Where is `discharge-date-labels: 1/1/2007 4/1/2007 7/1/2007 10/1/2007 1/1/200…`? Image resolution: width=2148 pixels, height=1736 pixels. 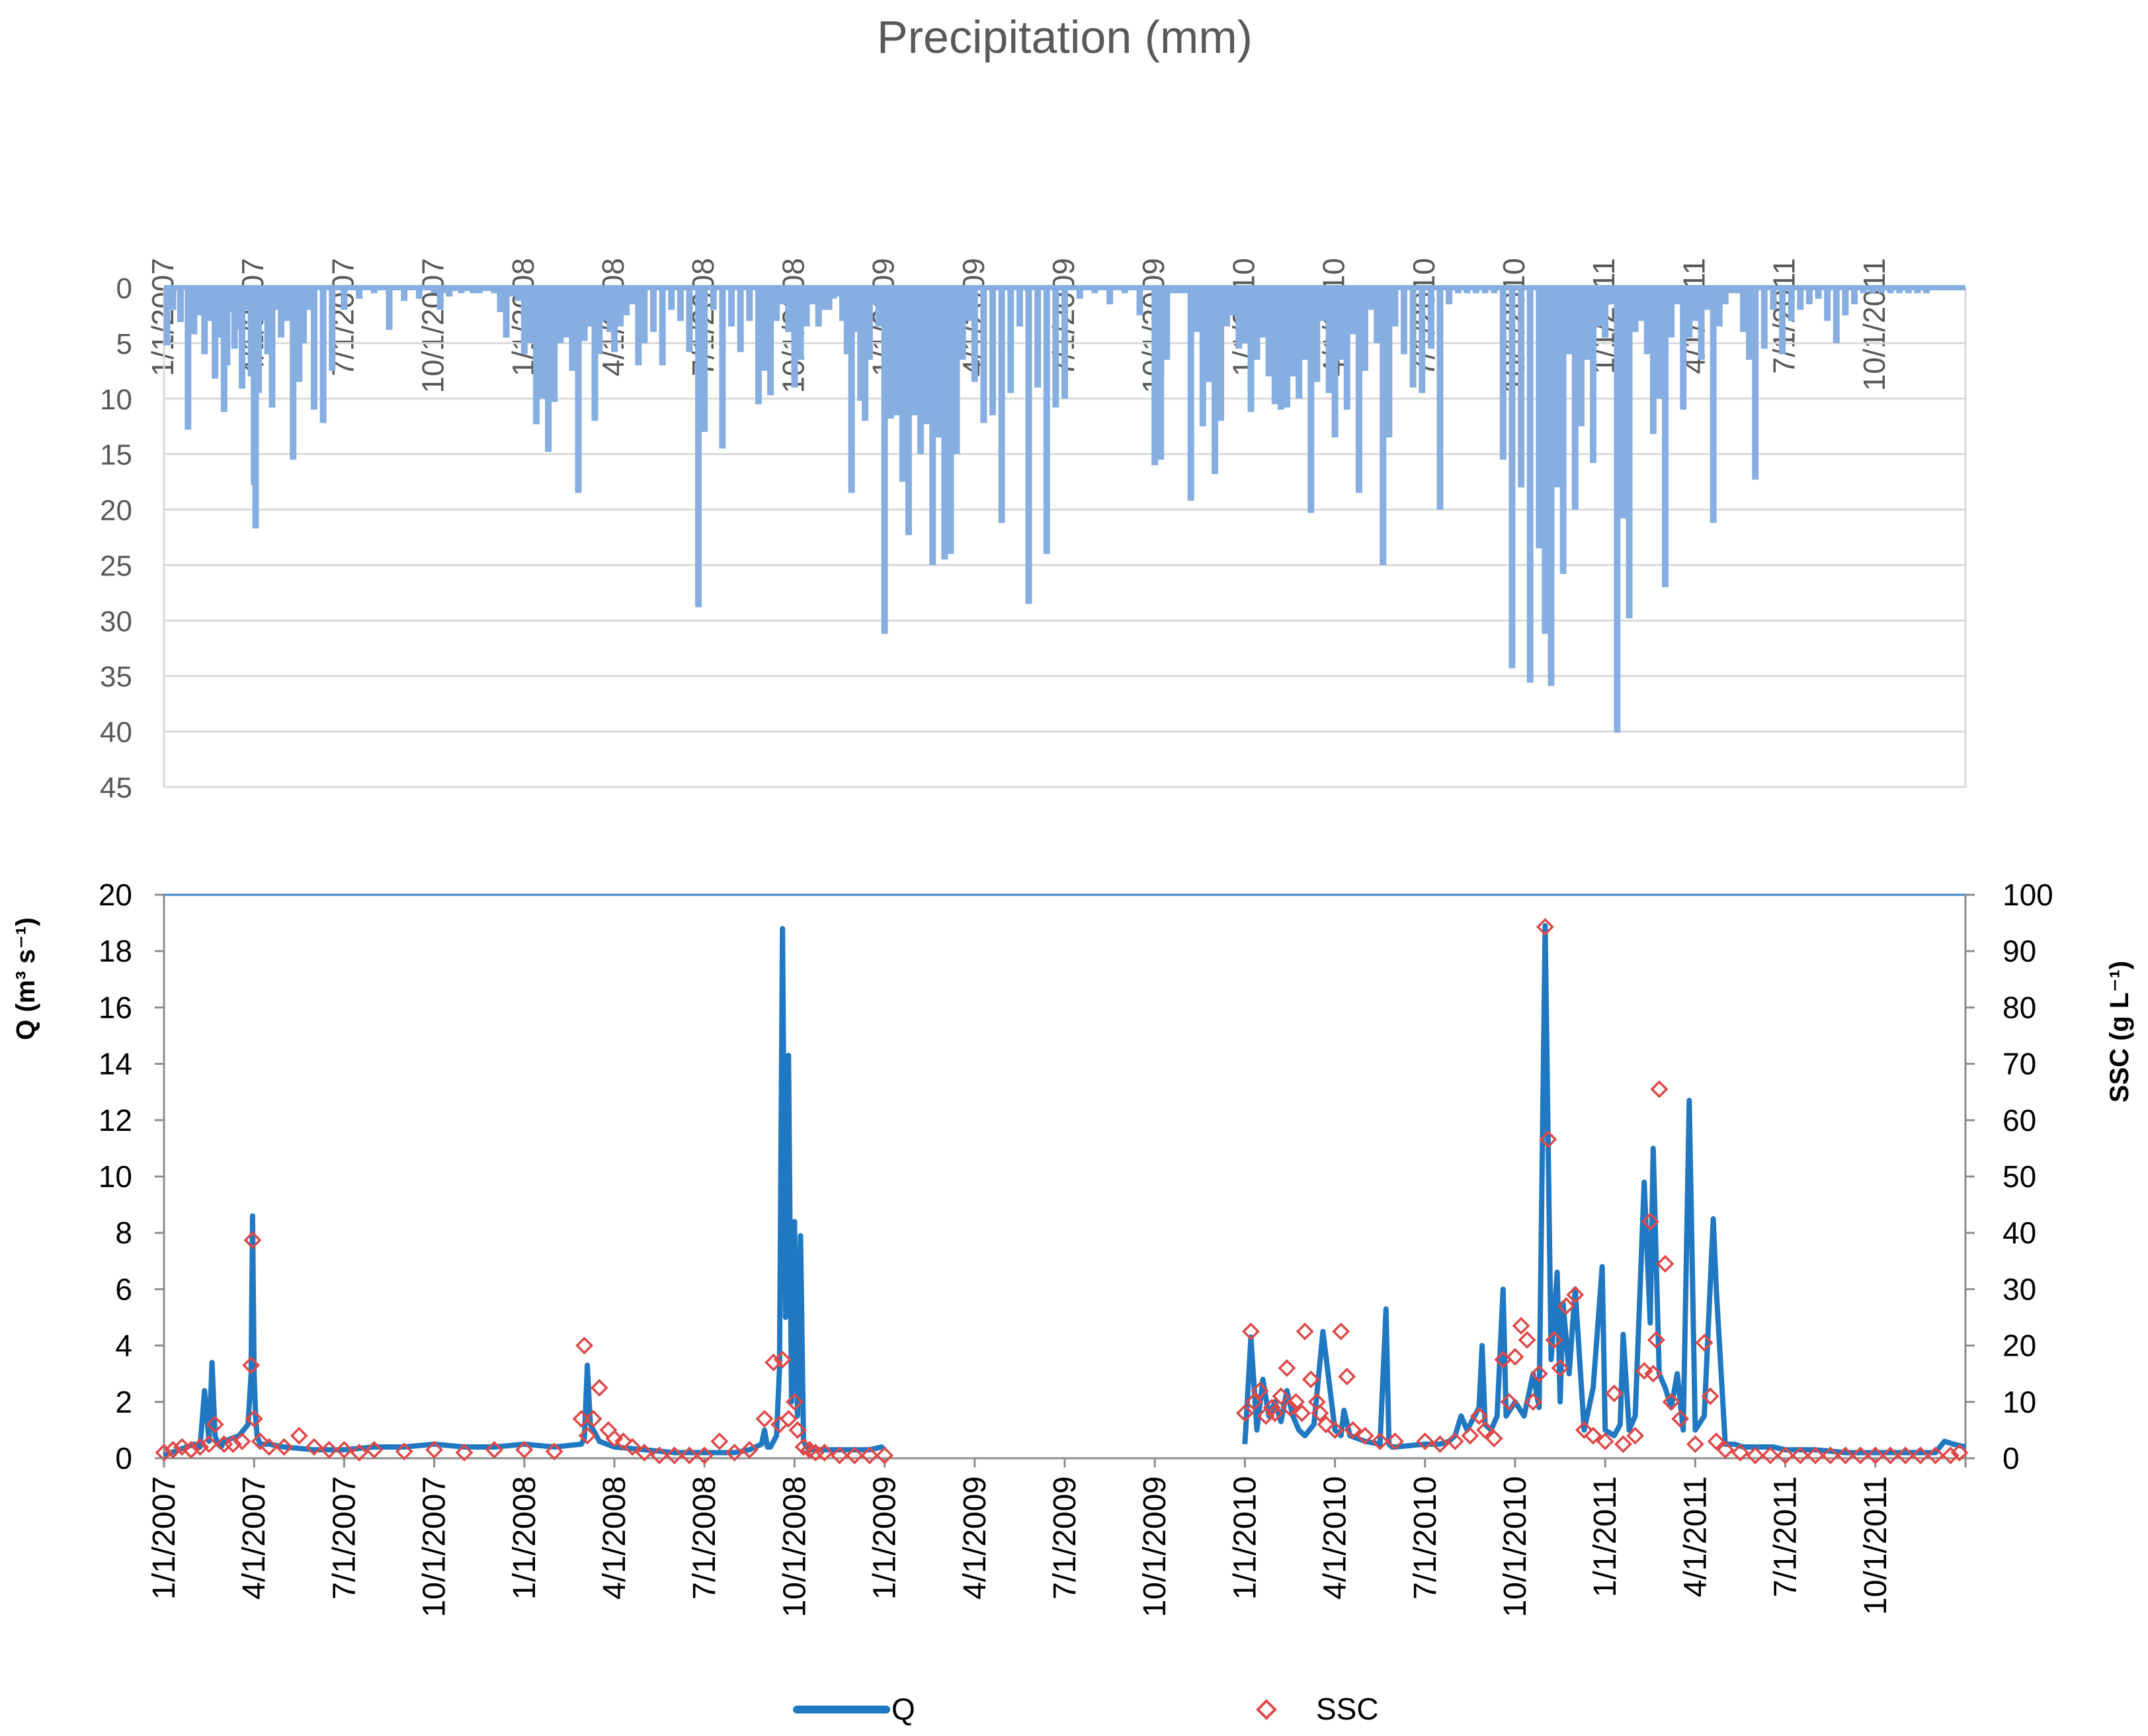 discharge-date-labels: 1/1/2007 4/1/2007 7/1/2007 10/1/2007 1/1/200… is located at coordinates (1020, 1547).